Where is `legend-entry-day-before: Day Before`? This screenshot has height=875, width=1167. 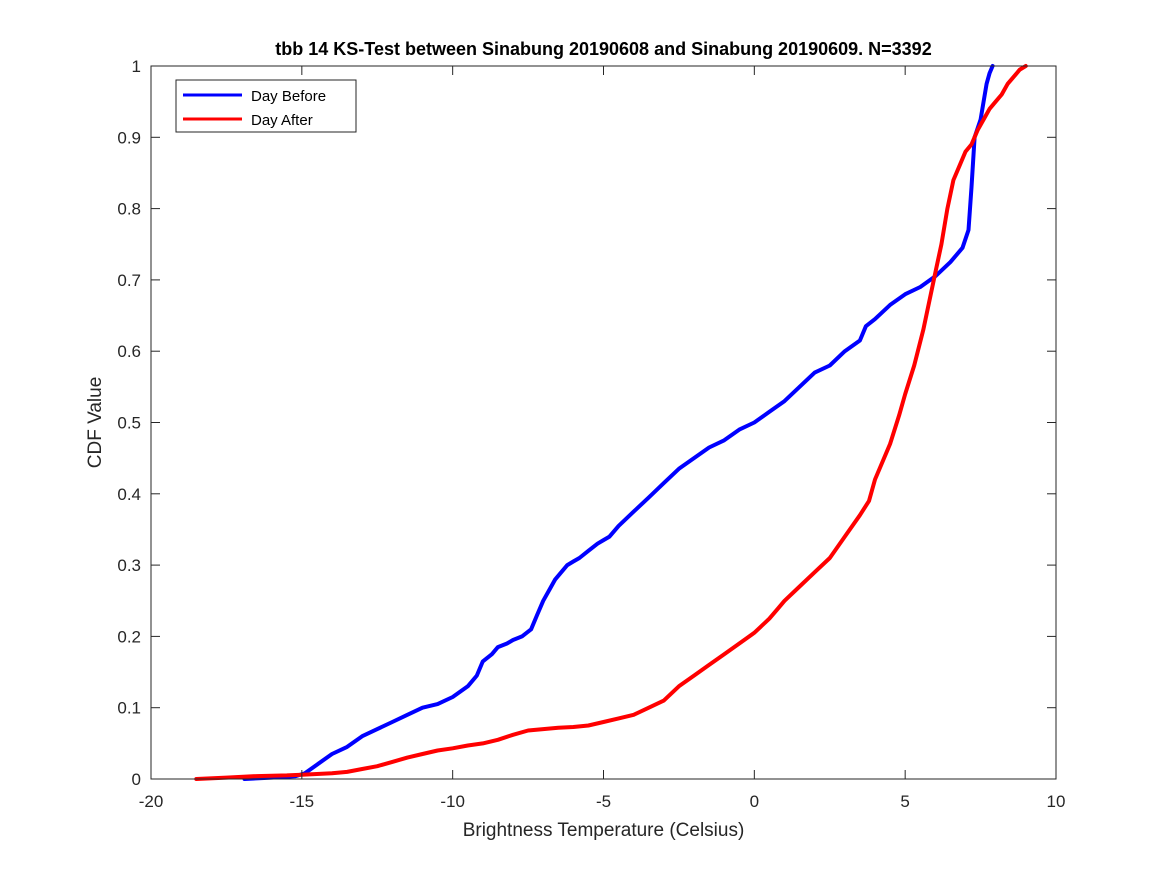
legend-entry-day-before: Day Before is located at coordinates (288, 96).